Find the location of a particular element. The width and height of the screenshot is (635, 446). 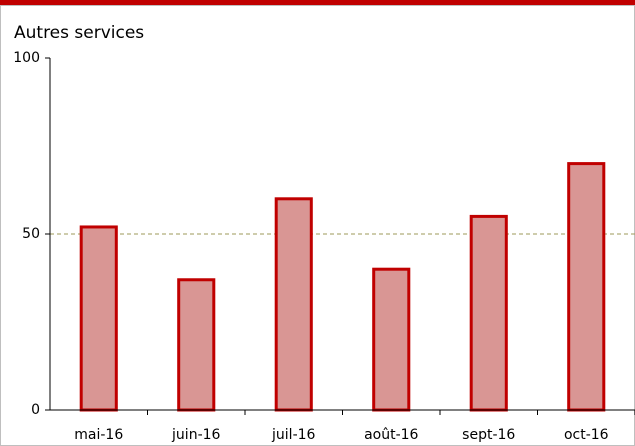

y-tick-label: 0 is located at coordinates (35, 410).